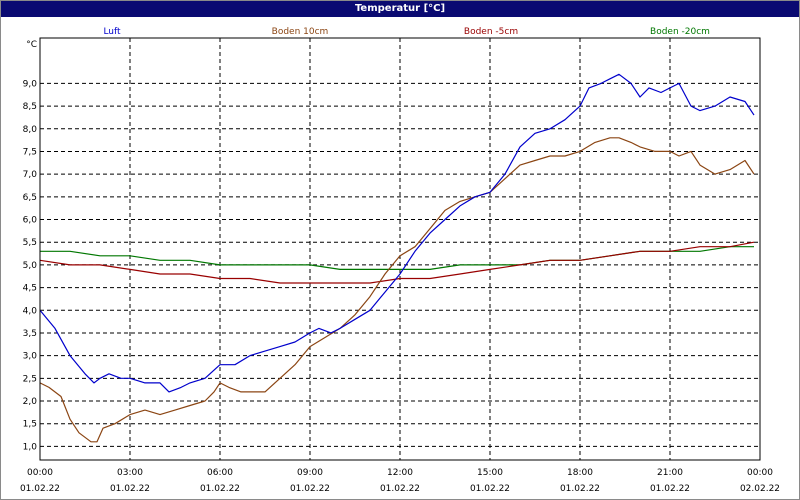 This screenshot has height=500, width=800. What do you see at coordinates (30, 311) in the screenshot?
I see `y-tick-label: 4,0` at bounding box center [30, 311].